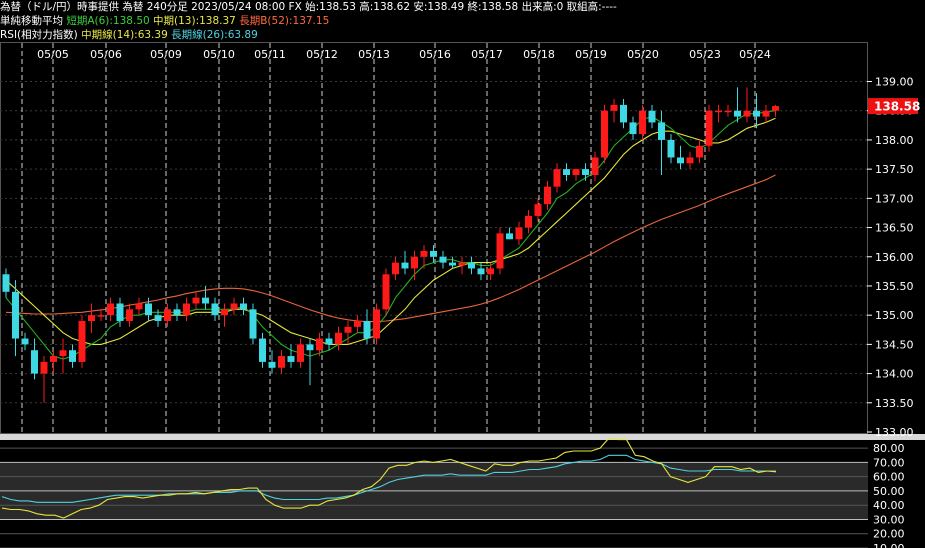 The height and width of the screenshot is (548, 925). Describe the element at coordinates (194, 21) in the screenshot. I see `sma-mid-value: 中期(13):138.37` at that location.